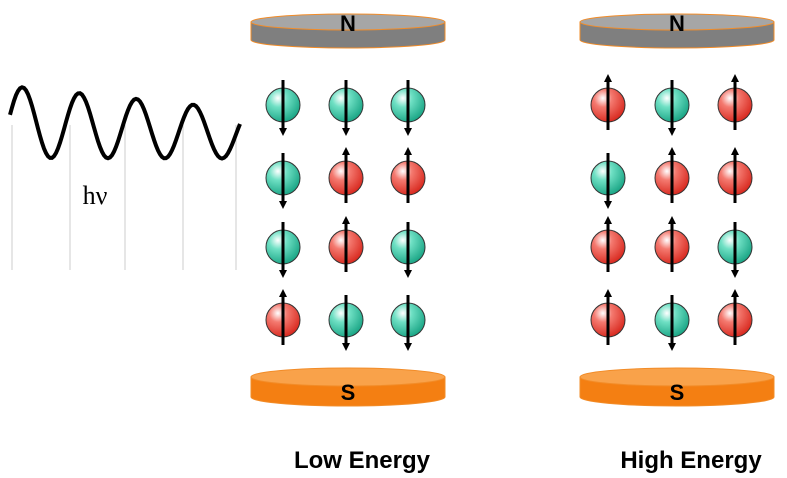 This screenshot has height=478, width=787. Describe the element at coordinates (125, 177) in the screenshot. I see `wave` at that location.